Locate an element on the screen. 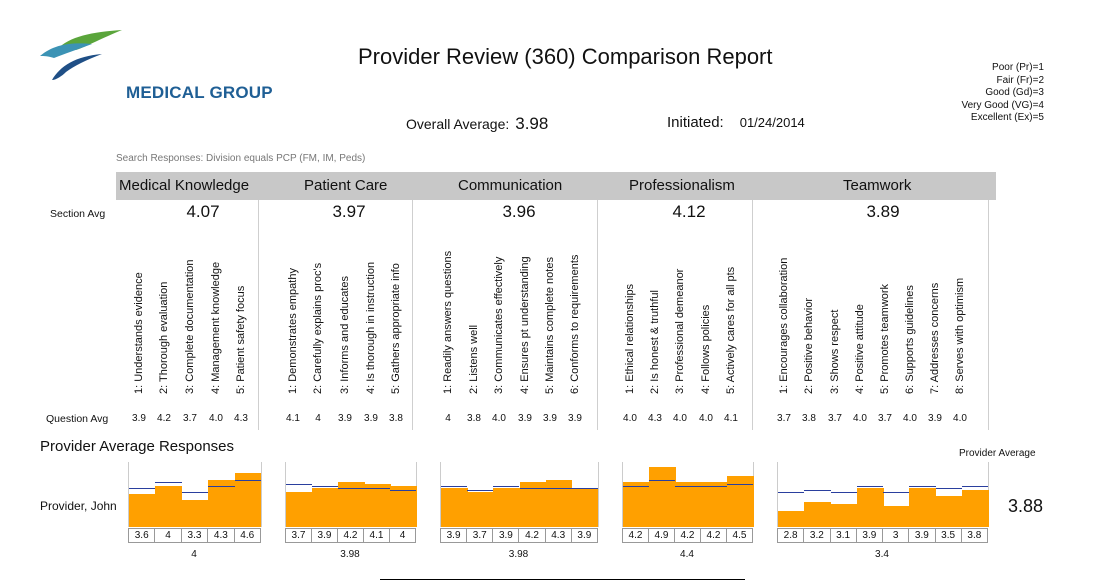 The image size is (1106, 582). question-label-text: 7: Addresses concerns is located at coordinates (935, 338).